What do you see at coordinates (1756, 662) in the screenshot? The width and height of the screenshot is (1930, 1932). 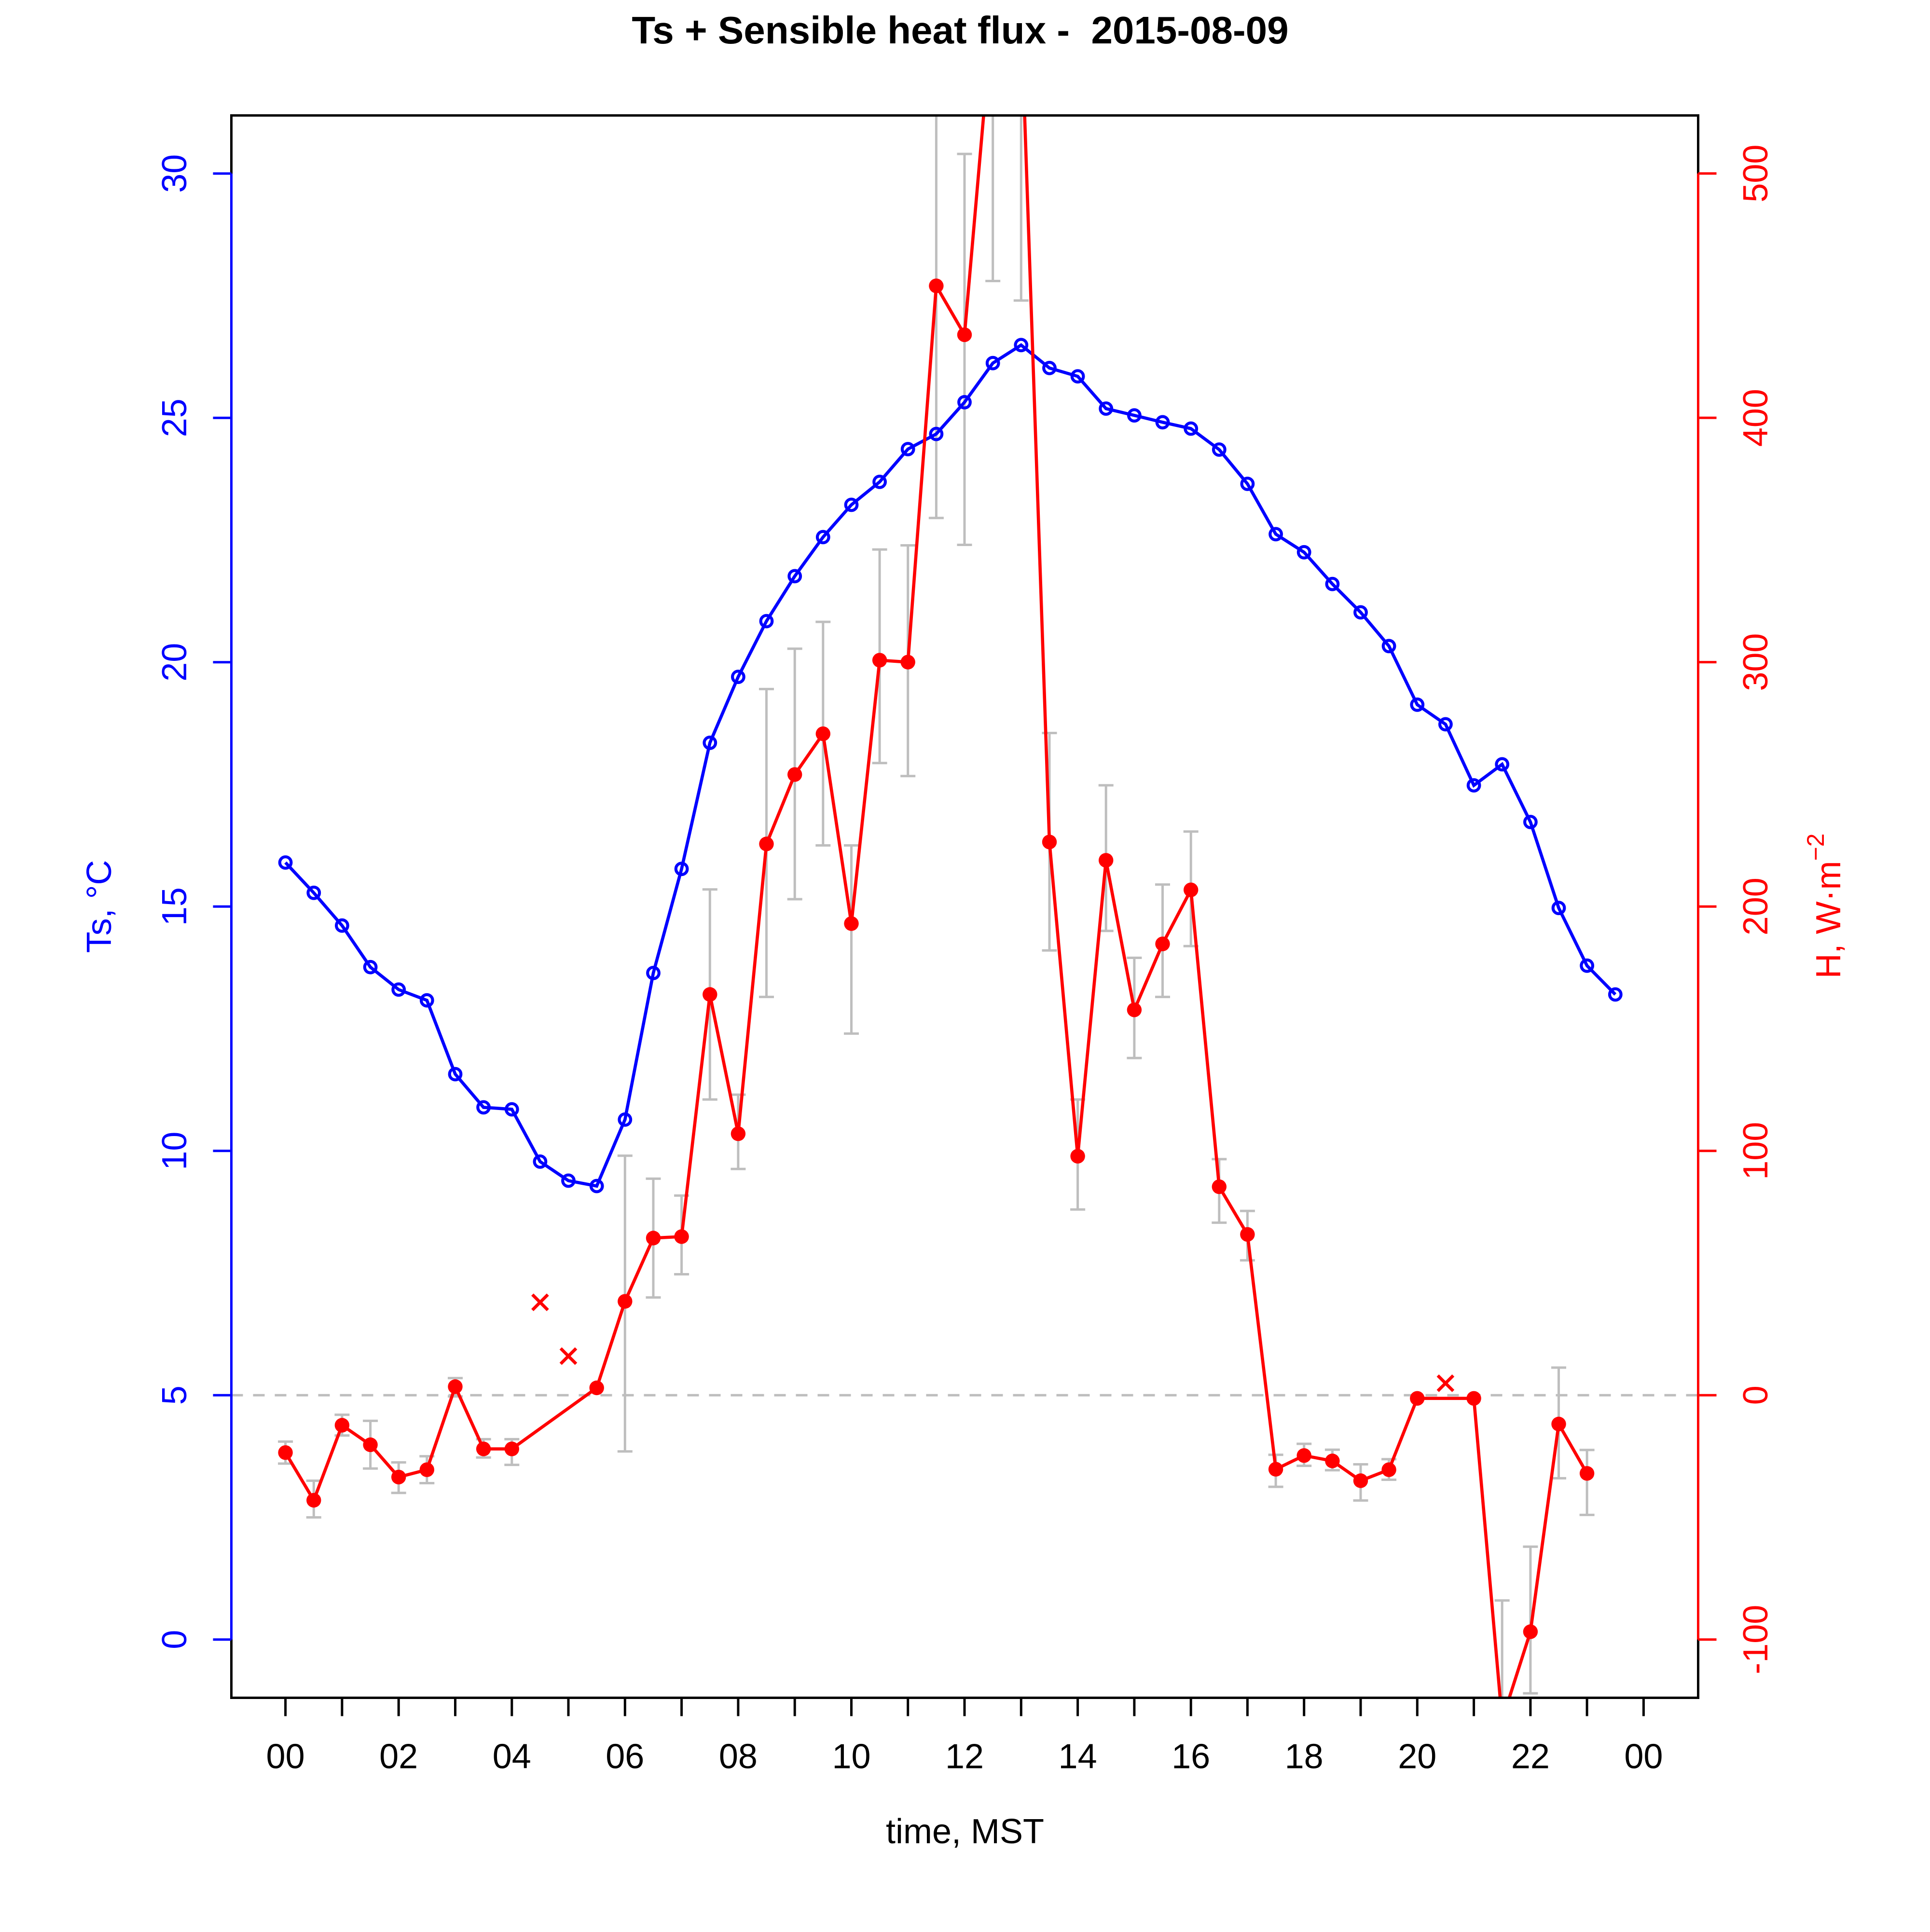 I see `svg-text: 300` at bounding box center [1756, 662].